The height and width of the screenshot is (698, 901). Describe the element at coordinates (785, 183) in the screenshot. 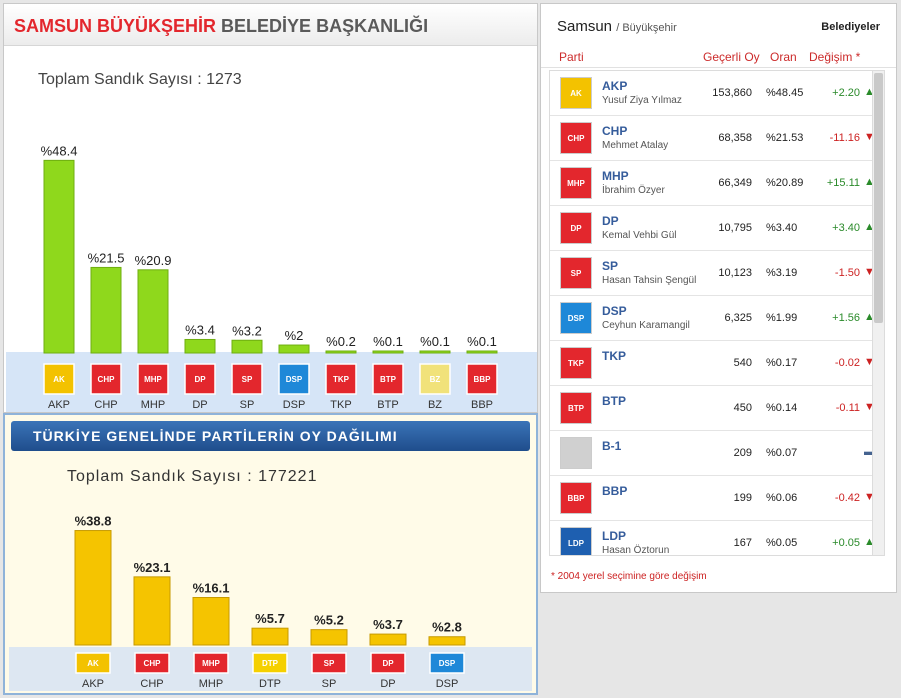

I see `vote-ratio: %20.89` at that location.